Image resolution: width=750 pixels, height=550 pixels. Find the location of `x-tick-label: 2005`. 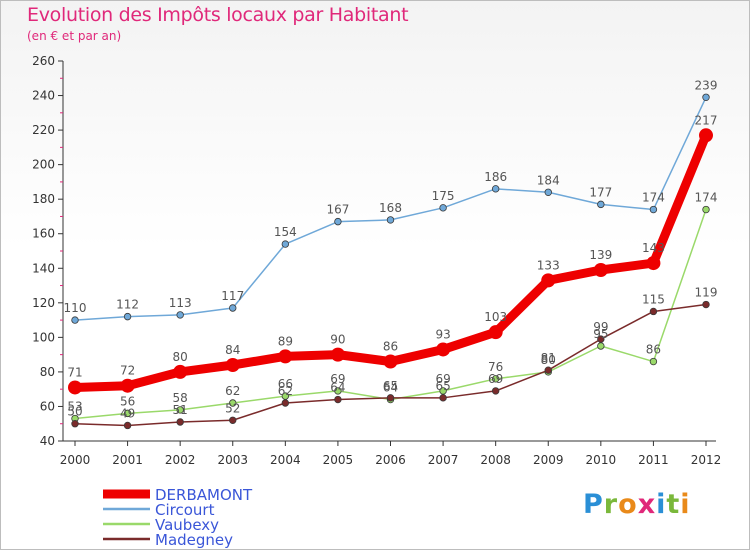

x-tick-label: 2005 is located at coordinates (338, 460).